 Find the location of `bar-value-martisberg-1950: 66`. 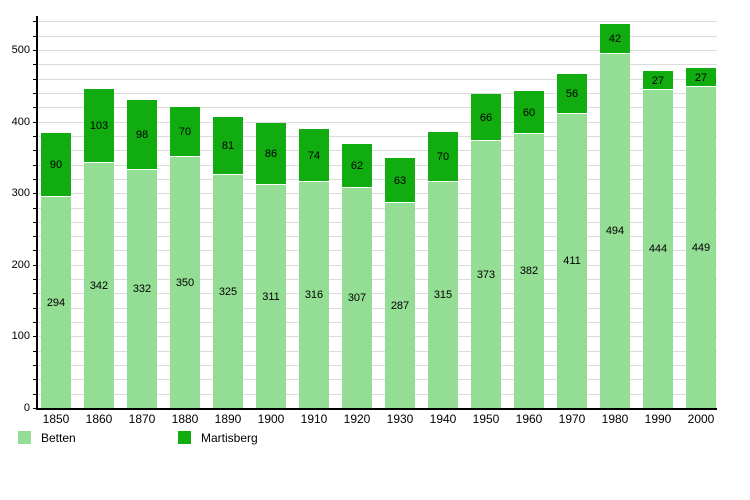

bar-value-martisberg-1950: 66 is located at coordinates (486, 118).